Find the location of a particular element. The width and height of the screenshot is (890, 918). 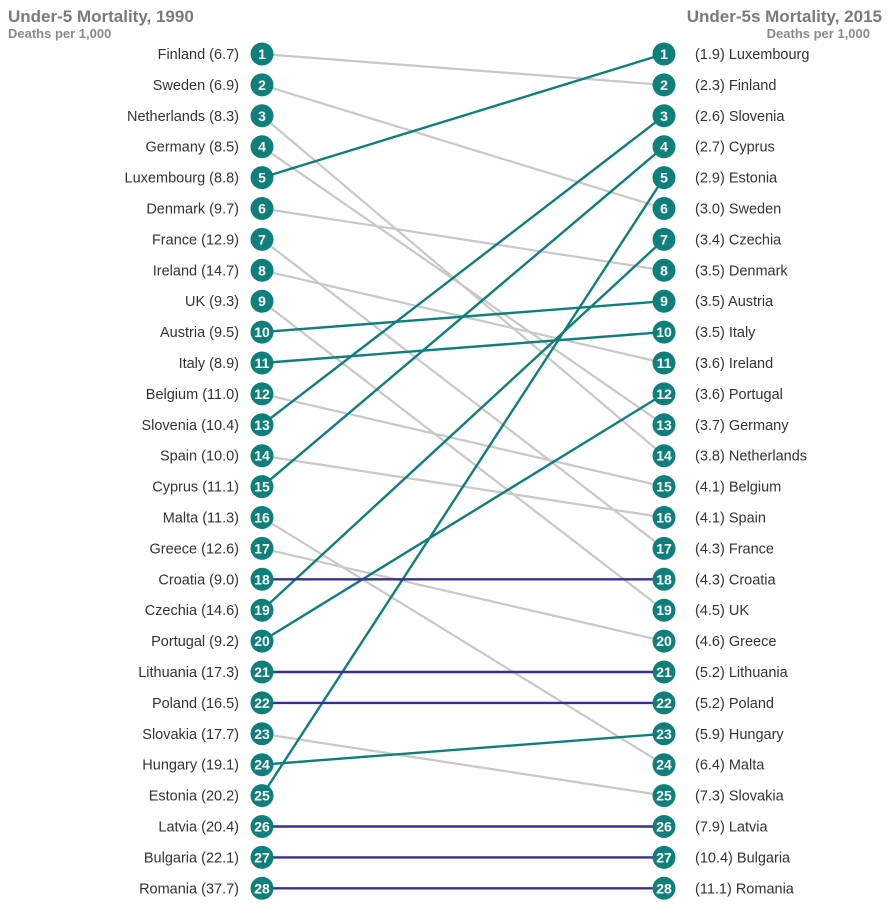

right-label-bulgaria: (10.4) Bulgaria is located at coordinates (743, 858).